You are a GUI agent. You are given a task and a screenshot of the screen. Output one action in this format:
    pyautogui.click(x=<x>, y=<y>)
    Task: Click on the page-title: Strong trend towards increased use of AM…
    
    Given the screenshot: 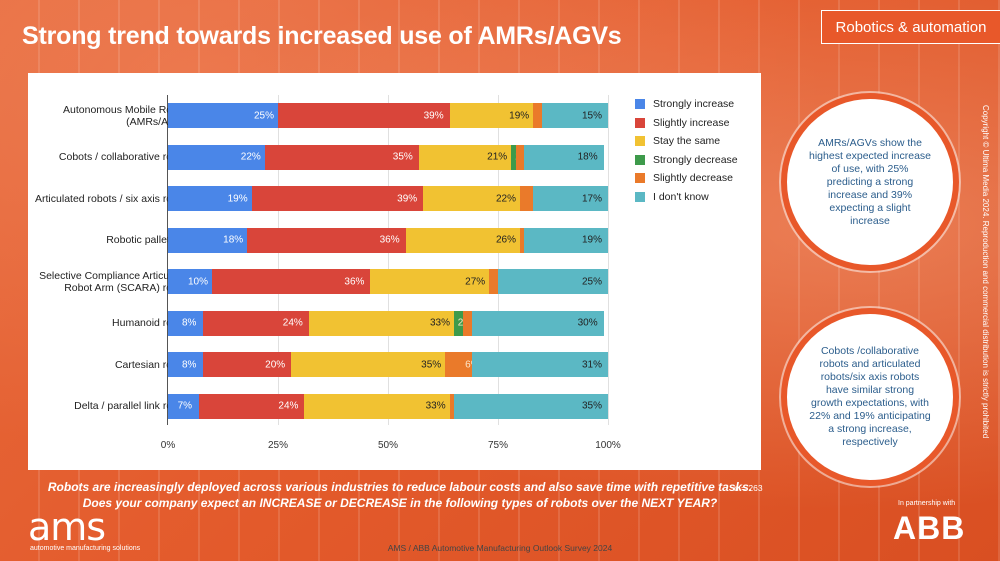 What is the action you would take?
    pyautogui.click(x=322, y=36)
    